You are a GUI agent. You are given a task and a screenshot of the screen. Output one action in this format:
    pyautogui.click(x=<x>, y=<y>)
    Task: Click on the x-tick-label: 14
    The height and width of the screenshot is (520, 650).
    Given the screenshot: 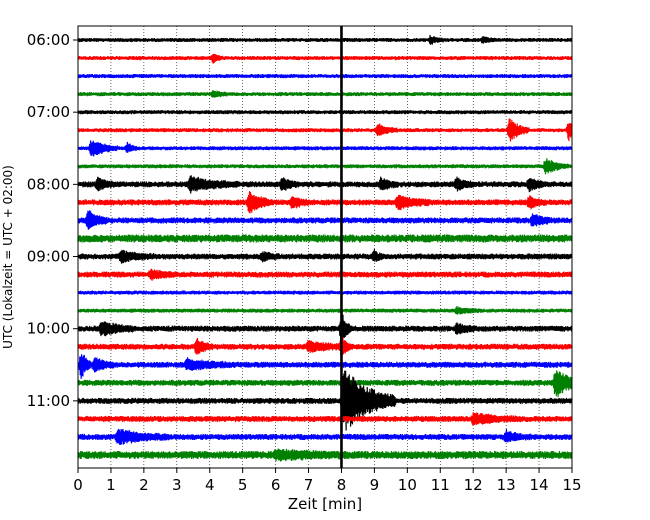 What is the action you would take?
    pyautogui.click(x=539, y=485)
    